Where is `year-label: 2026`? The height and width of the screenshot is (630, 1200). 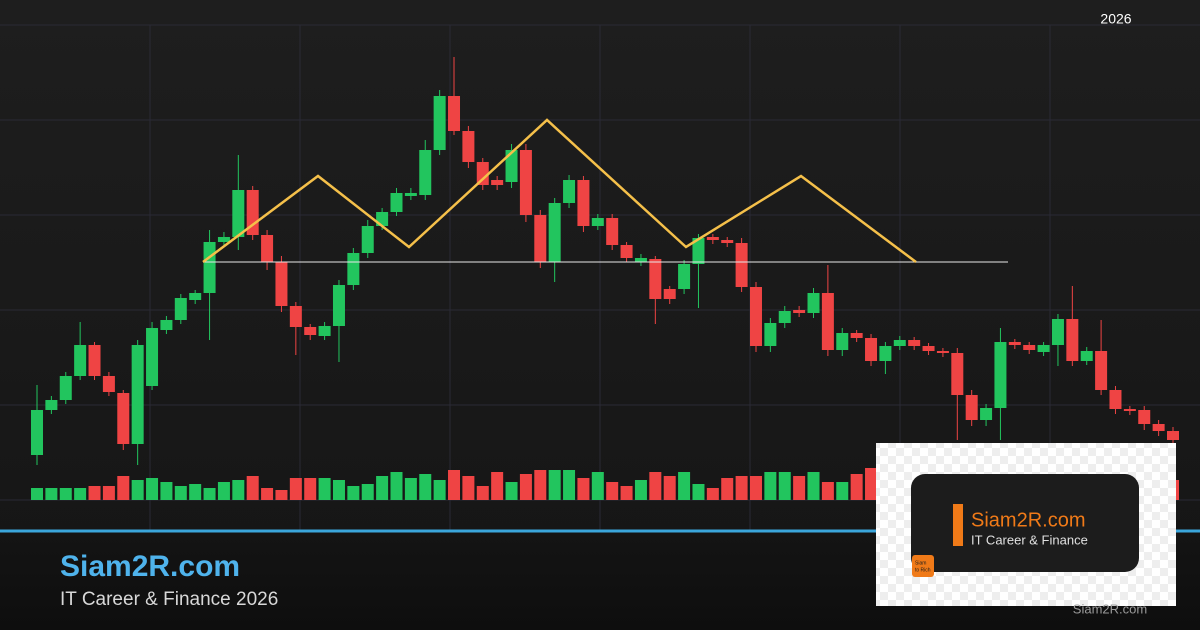
year-label: 2026 is located at coordinates (1115, 19).